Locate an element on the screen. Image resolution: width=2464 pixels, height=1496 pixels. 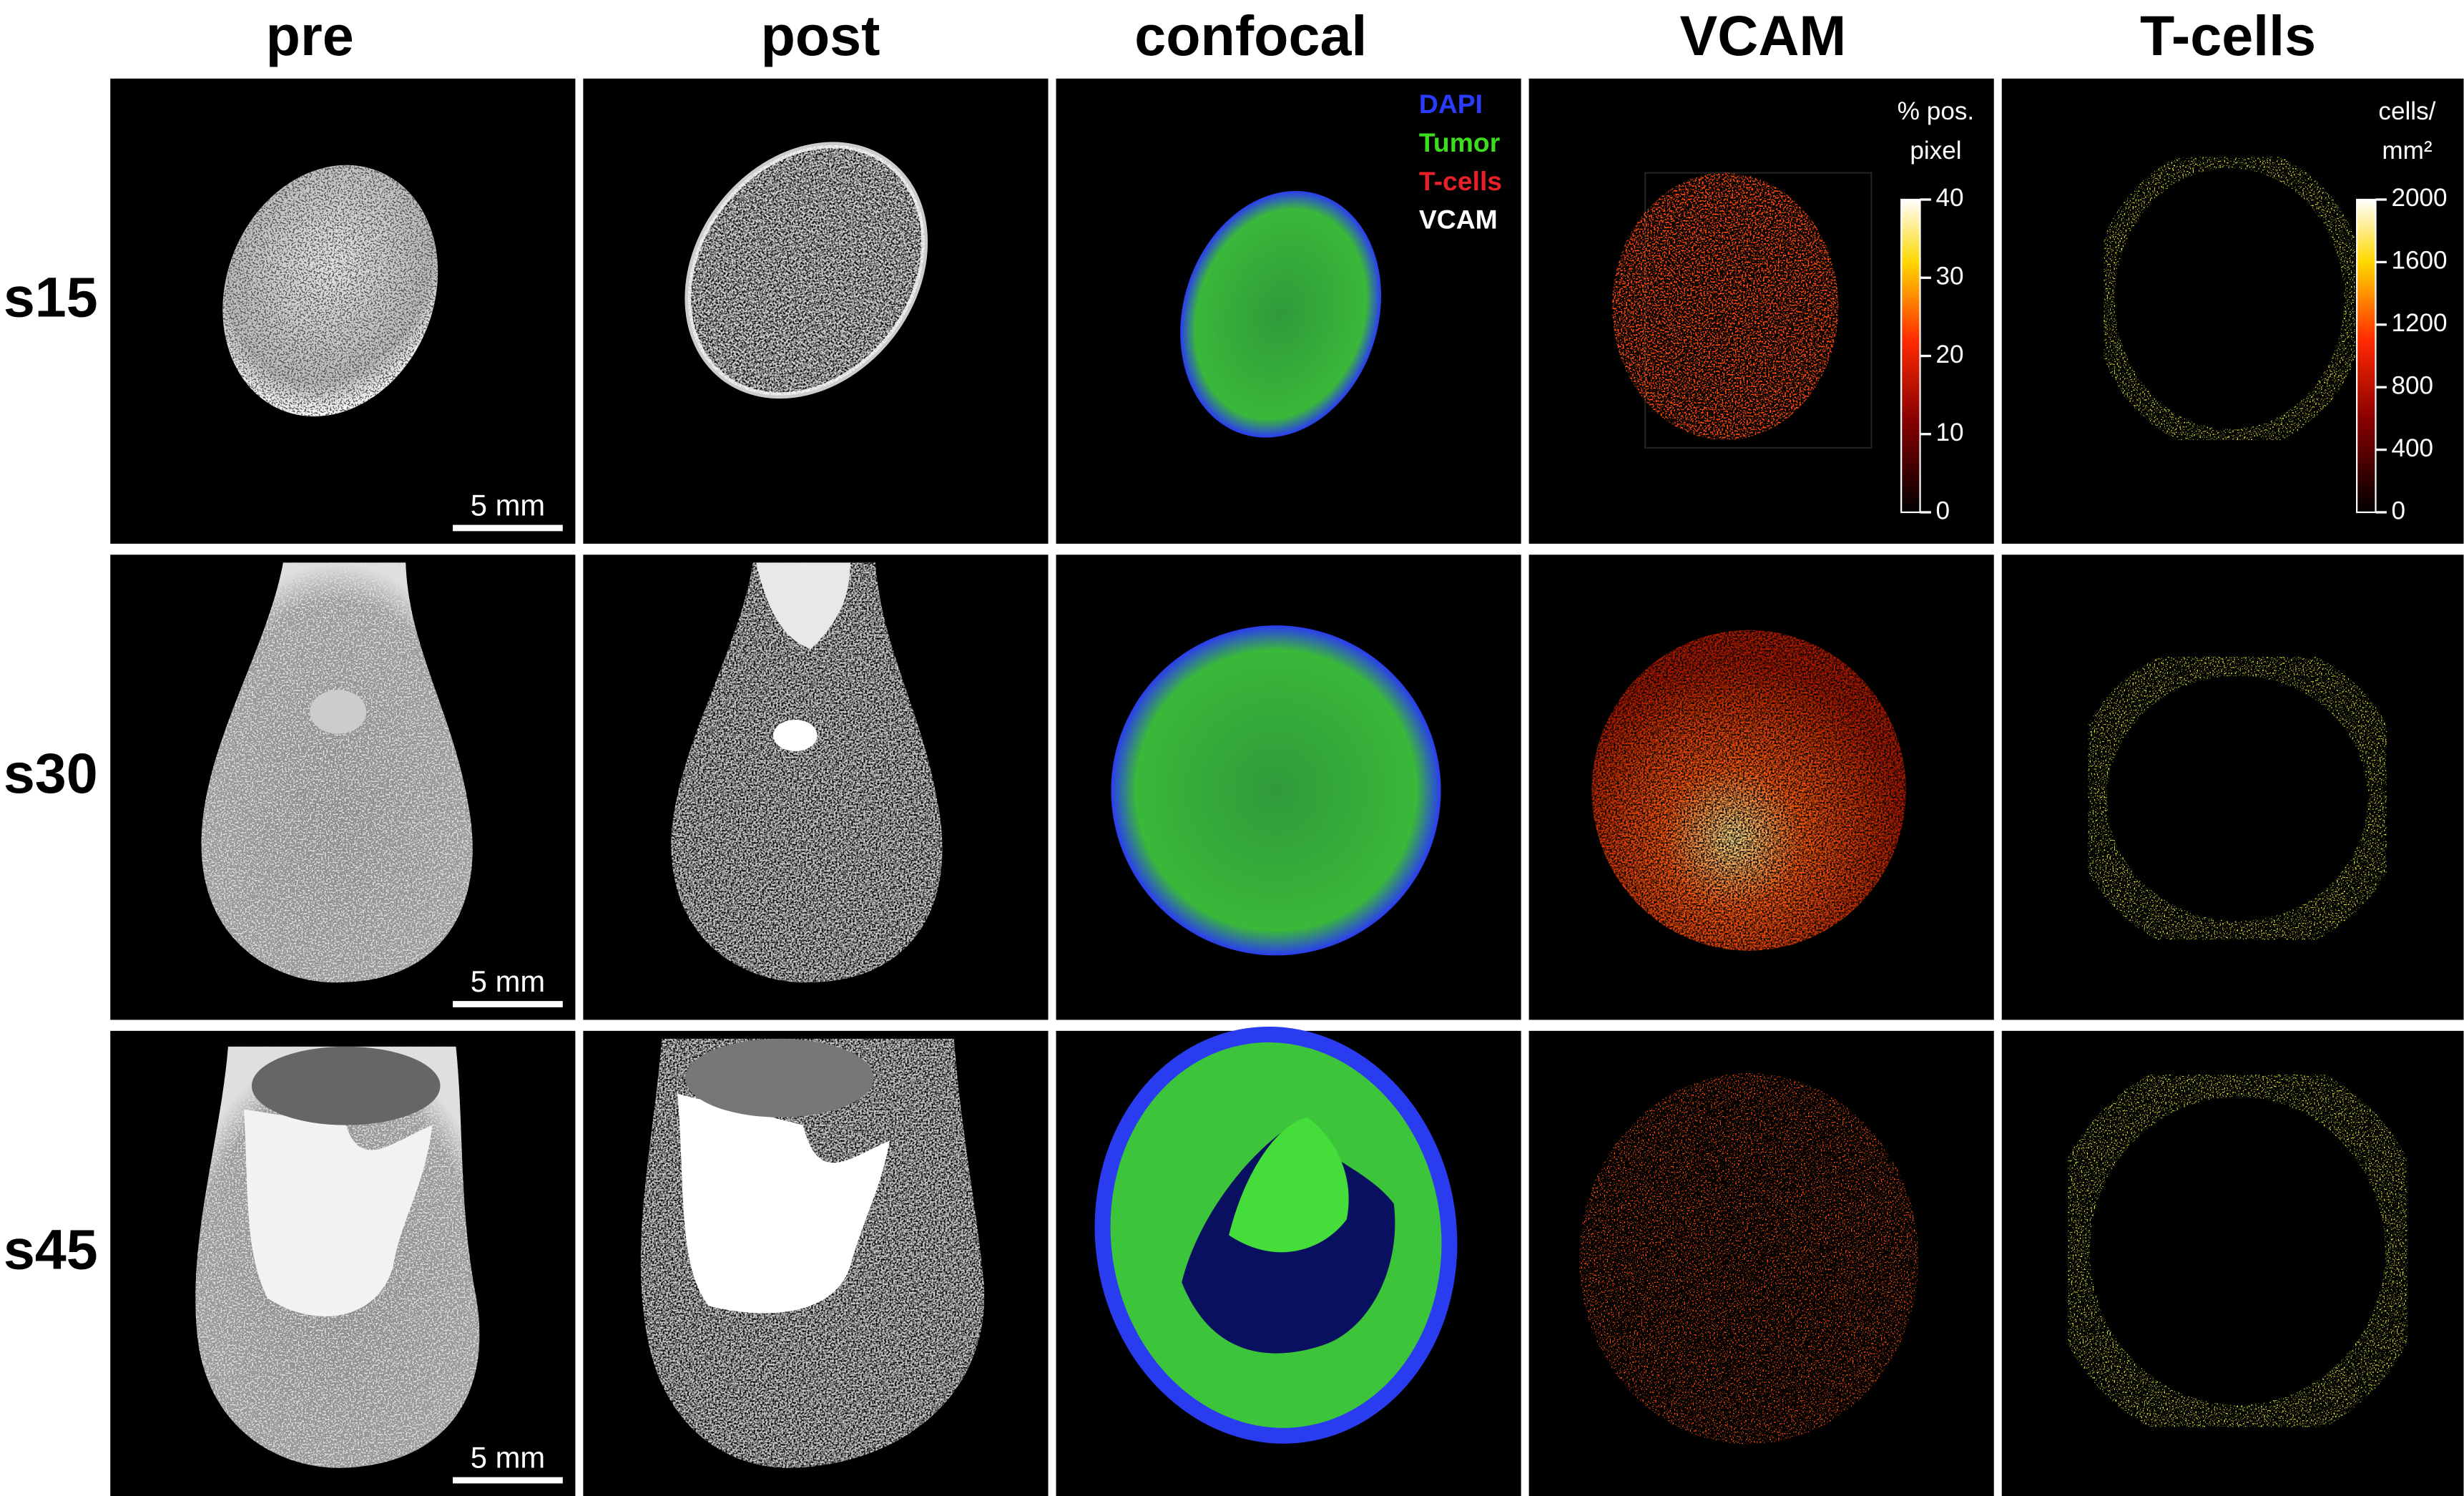
column-header: VCAM is located at coordinates (1762, 35).